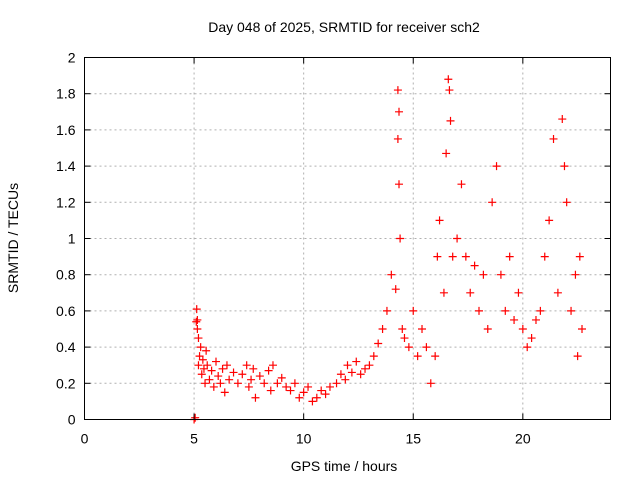  Describe the element at coordinates (344, 466) in the screenshot. I see `x-axis-label: GPS time / hours` at that location.